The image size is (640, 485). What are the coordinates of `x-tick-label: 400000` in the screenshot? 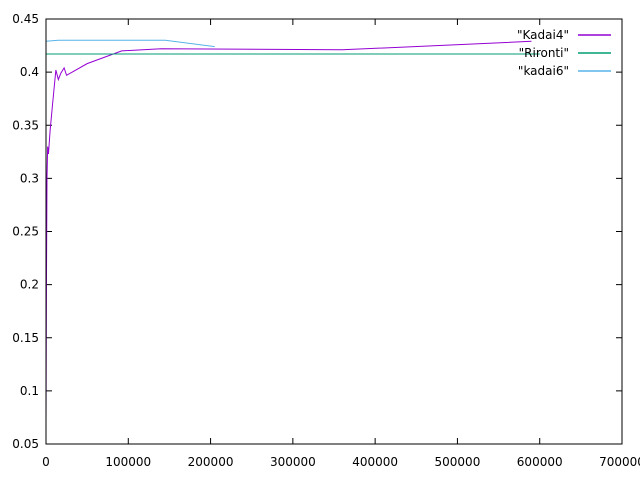 It's located at (375, 462).